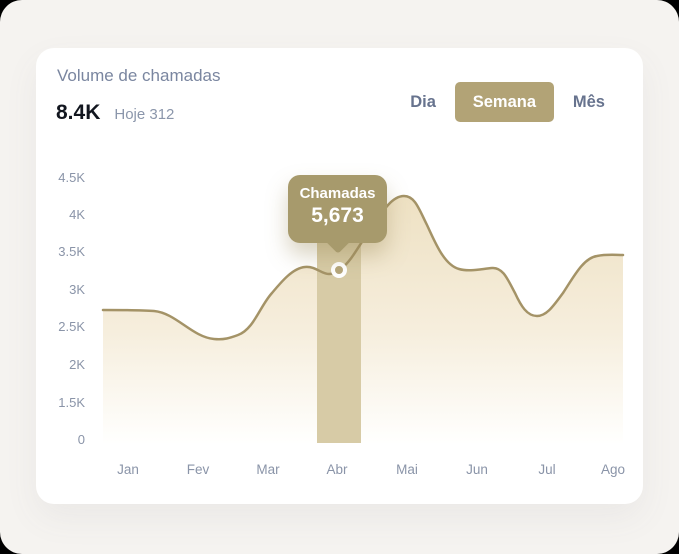  What do you see at coordinates (407, 469) in the screenshot?
I see `x-label-mai: Mai` at bounding box center [407, 469].